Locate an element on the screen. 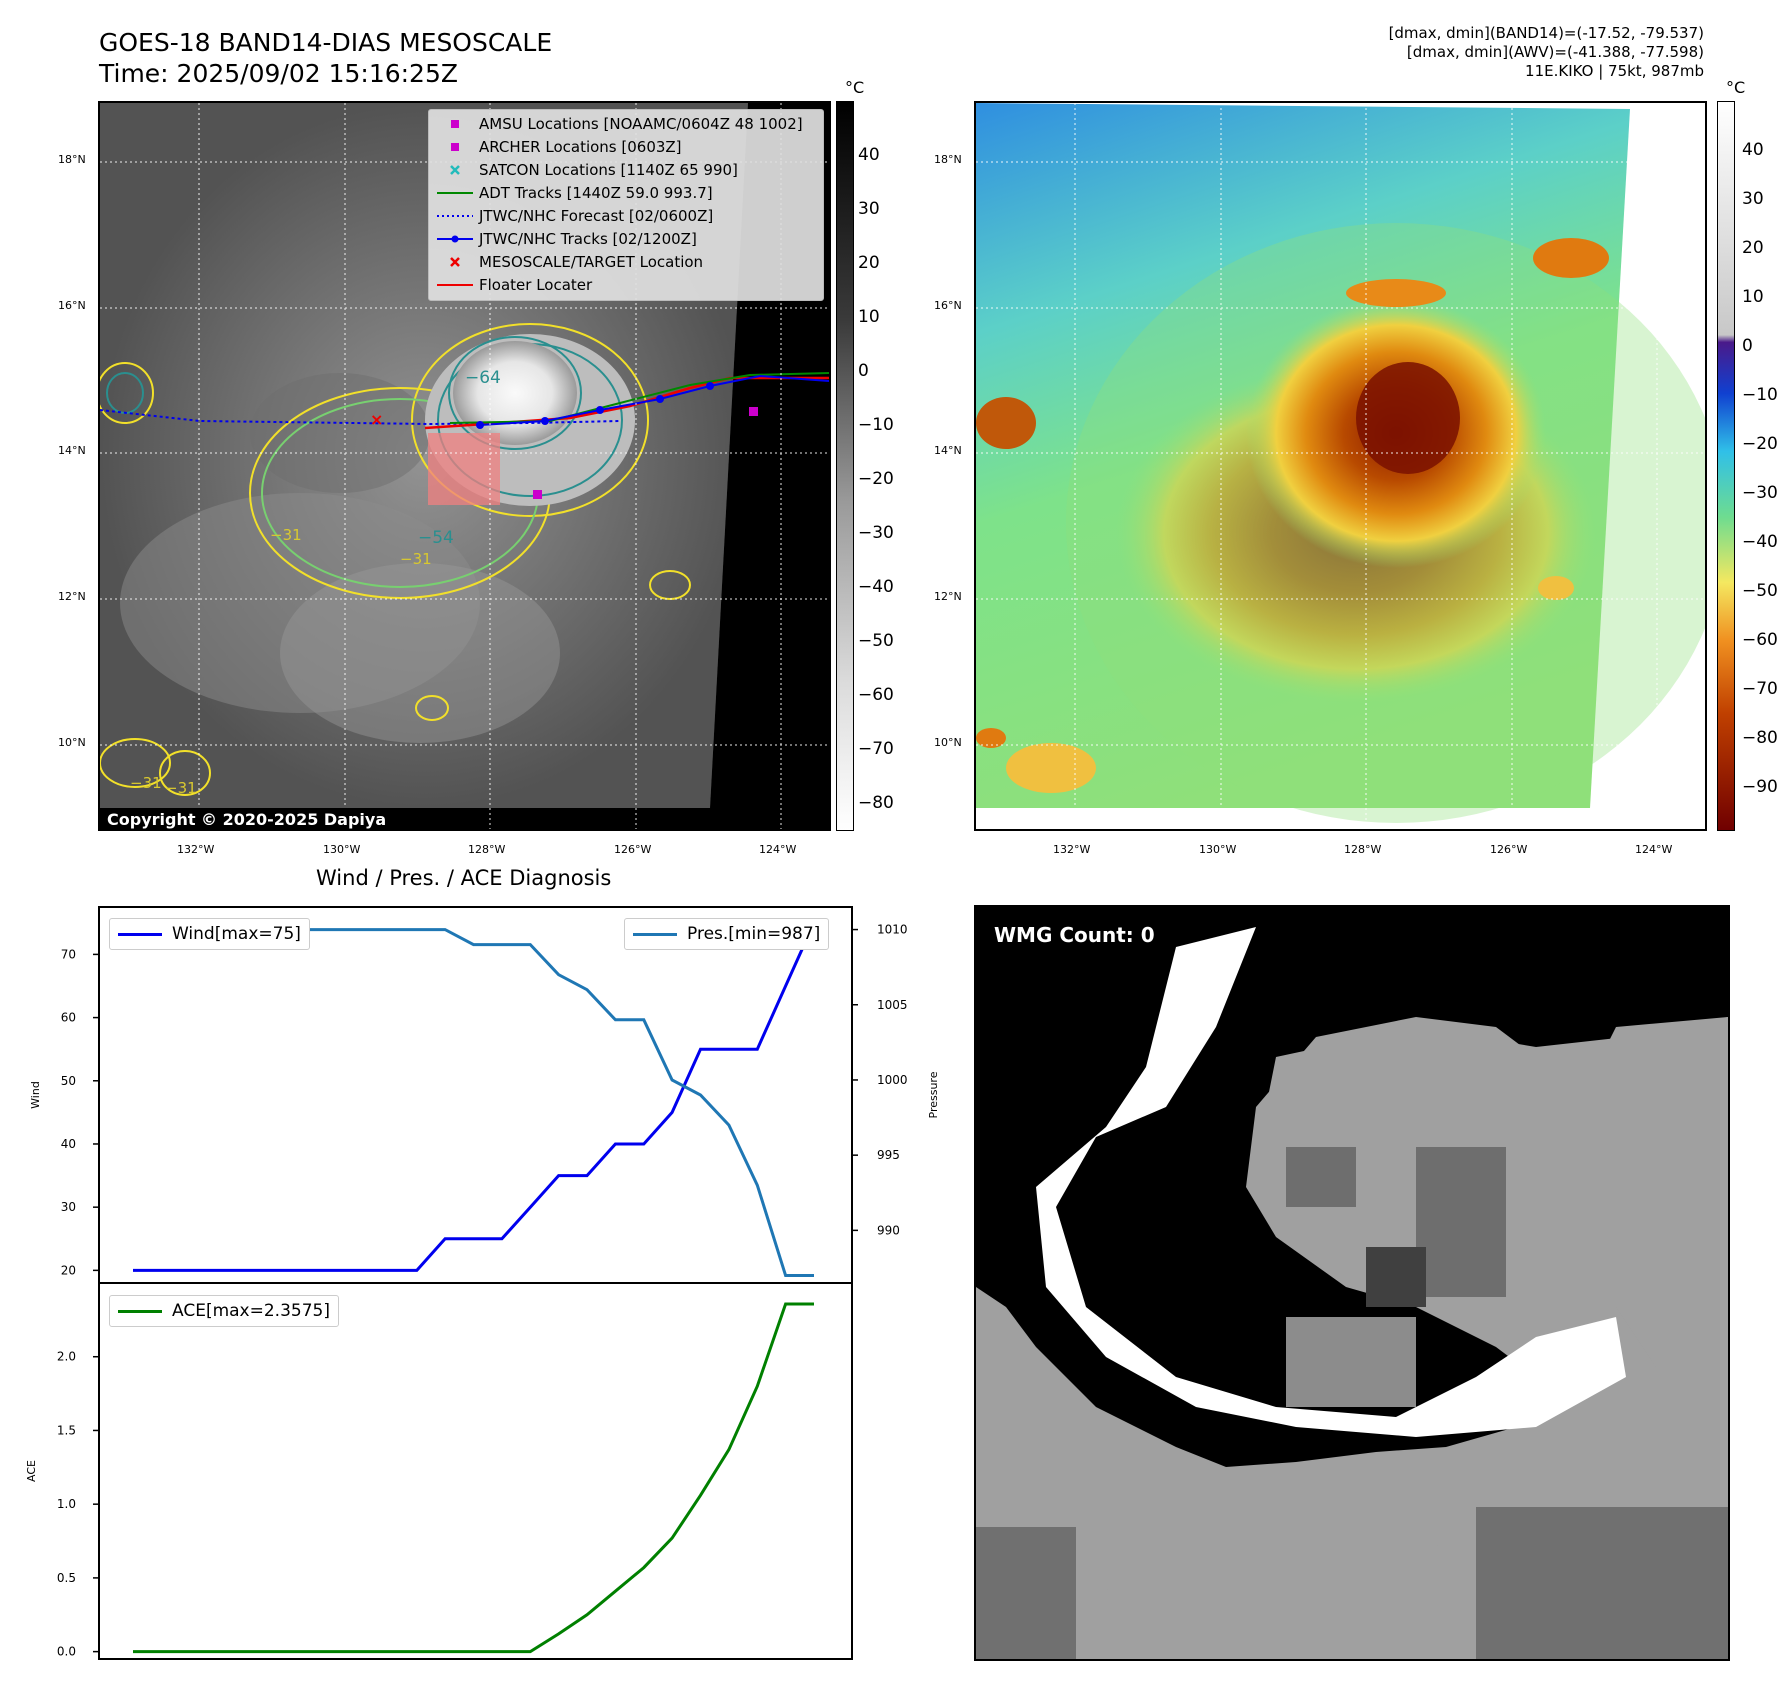 The width and height of the screenshot is (1792, 1690). y-tick-label: 2.0 is located at coordinates (66, 1357).